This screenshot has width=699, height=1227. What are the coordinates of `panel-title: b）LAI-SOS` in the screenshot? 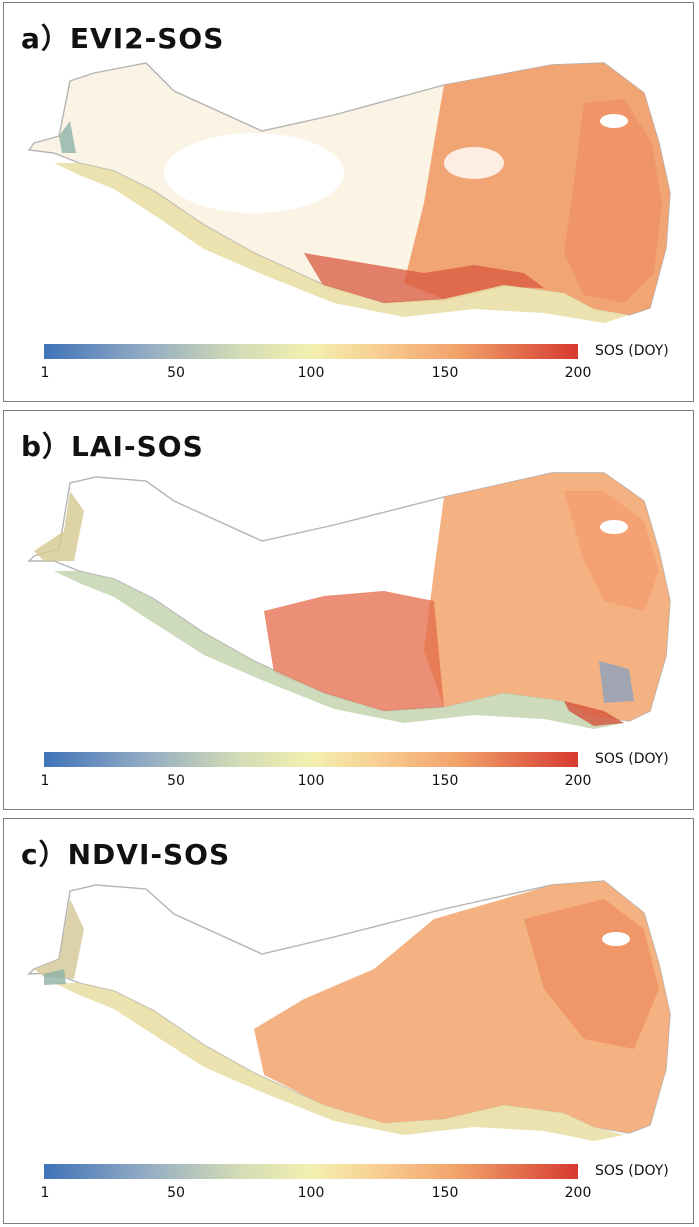 It's located at (112, 445).